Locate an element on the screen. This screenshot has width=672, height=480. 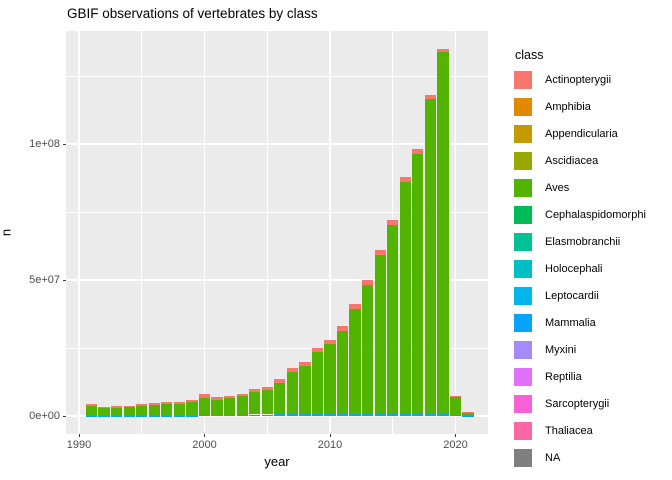
bar-2006-segment-aves is located at coordinates (280, 398).